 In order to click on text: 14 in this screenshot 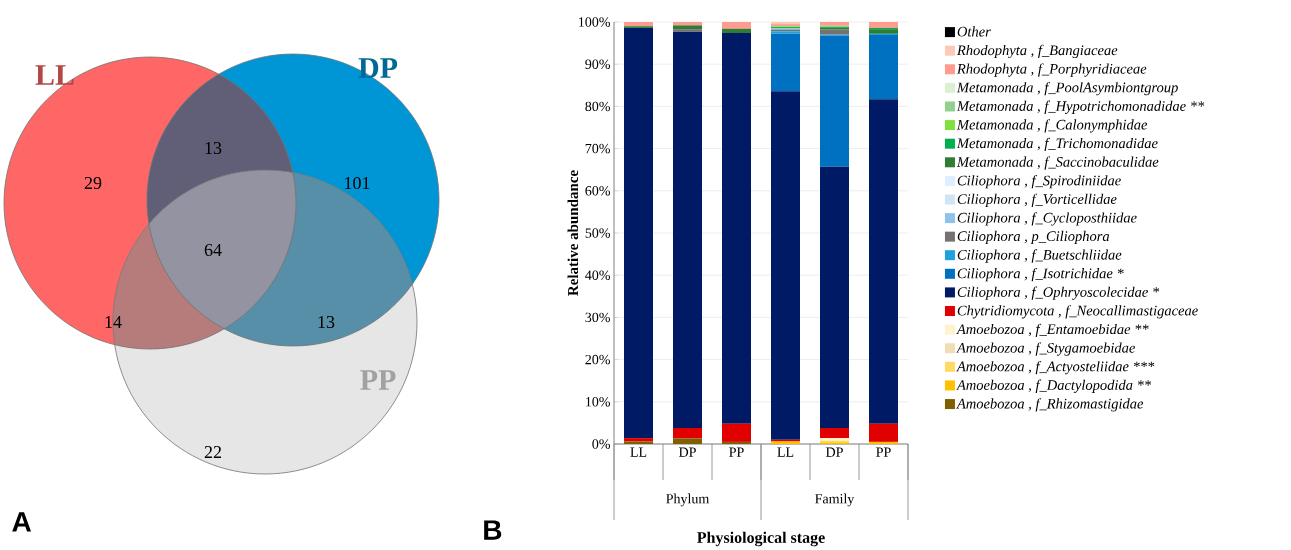, I will do `click(113, 322)`.